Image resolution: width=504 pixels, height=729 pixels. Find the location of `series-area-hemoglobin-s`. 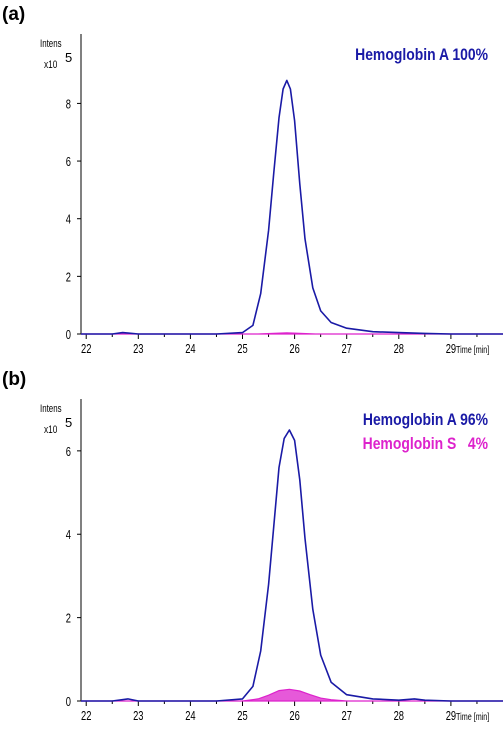

series-area-hemoglobin-s is located at coordinates (292, 695).